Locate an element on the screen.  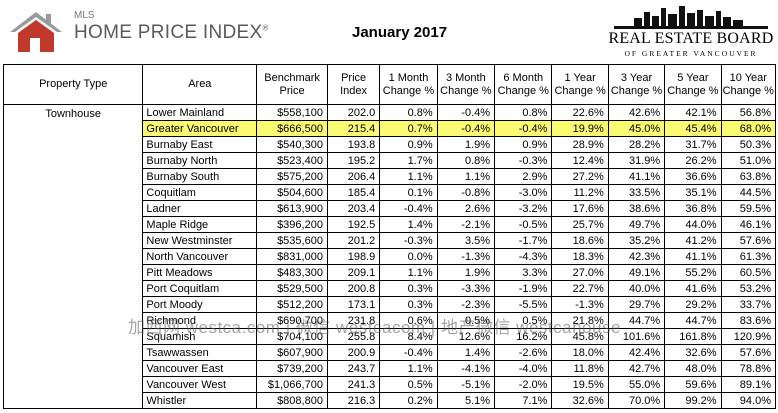
board-subtitle: OF GREATER VANCOUVER is located at coordinates (691, 53).